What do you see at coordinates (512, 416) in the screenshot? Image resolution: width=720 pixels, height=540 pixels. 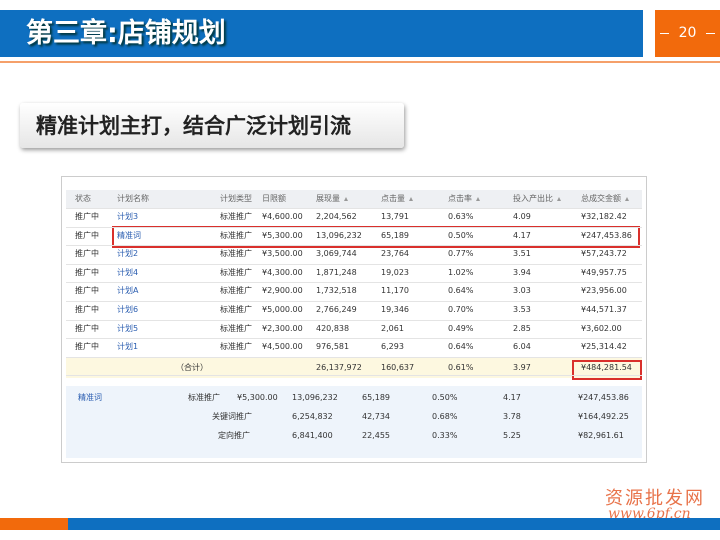 I see `table-cell: 3.78` at bounding box center [512, 416].